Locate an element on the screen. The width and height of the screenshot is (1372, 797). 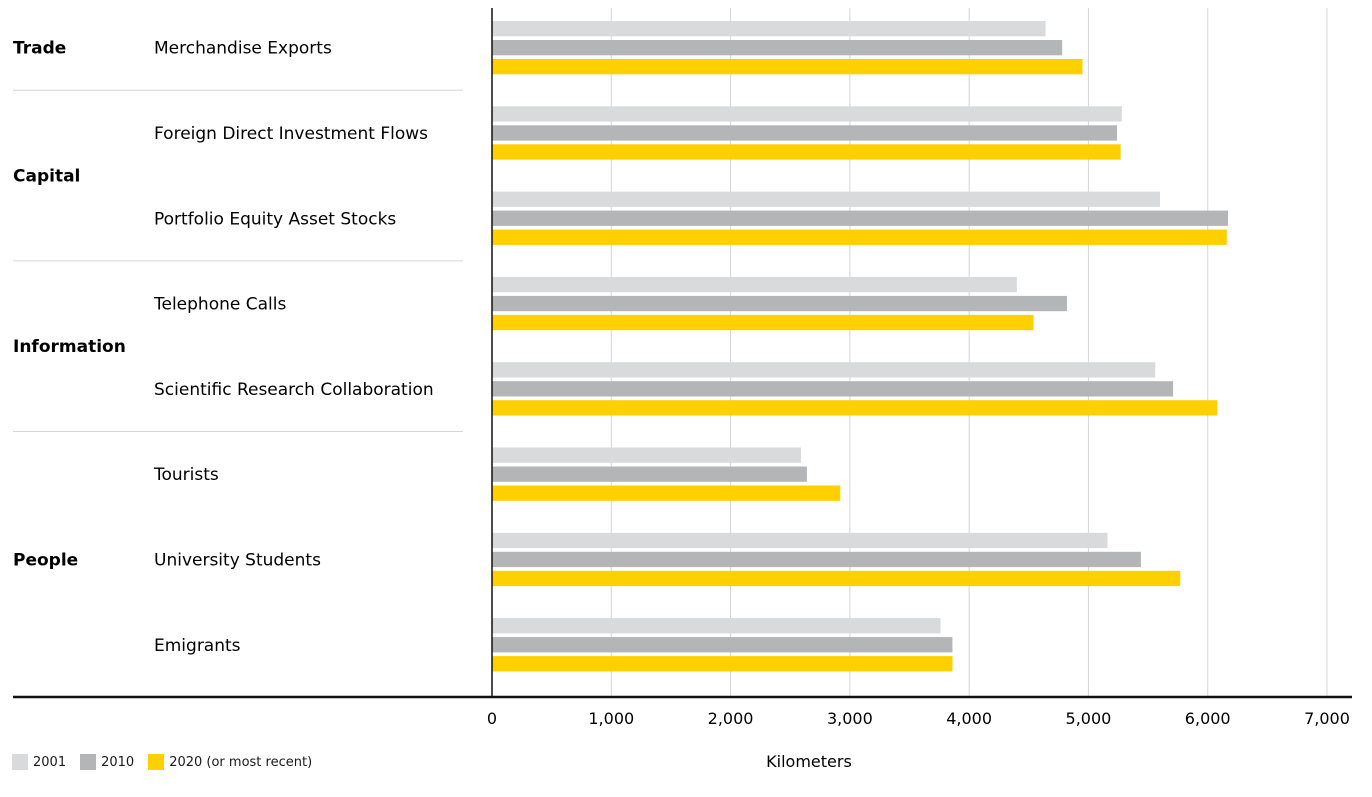
category-label: Emigrants is located at coordinates (197, 646).